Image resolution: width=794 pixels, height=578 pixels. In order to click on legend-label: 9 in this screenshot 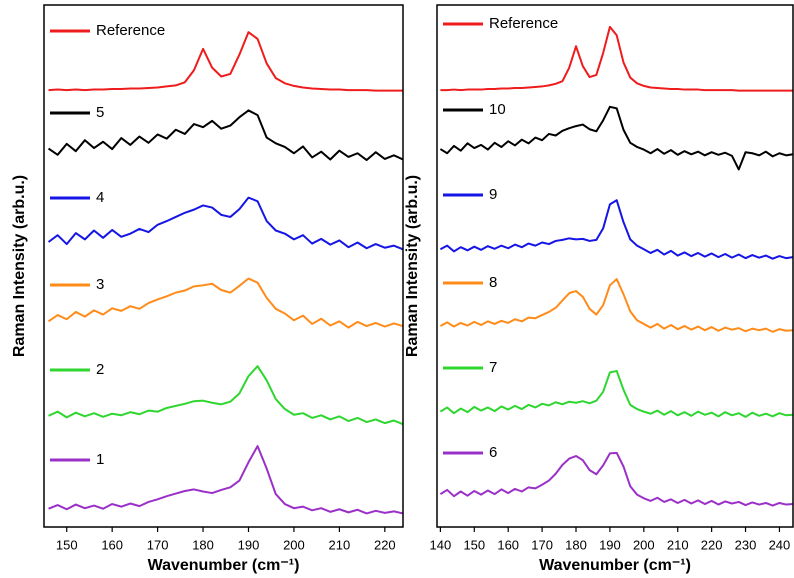, I will do `click(493, 194)`.